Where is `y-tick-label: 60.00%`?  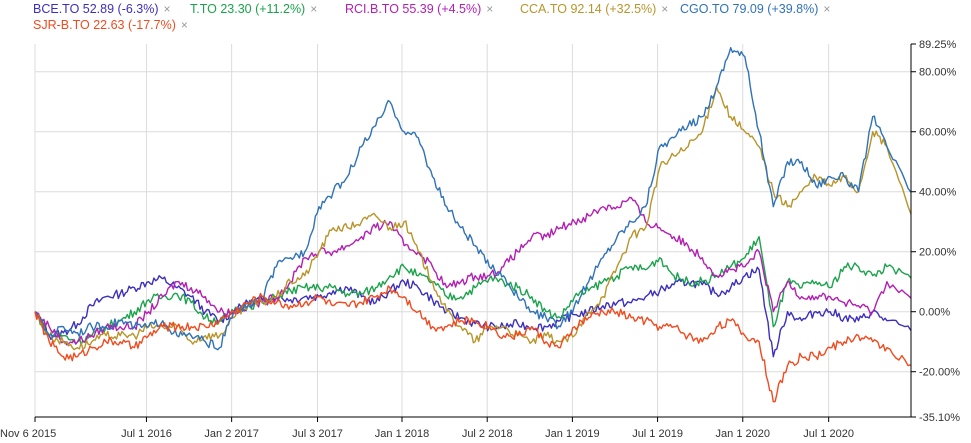
y-tick-label: 60.00% is located at coordinates (938, 133).